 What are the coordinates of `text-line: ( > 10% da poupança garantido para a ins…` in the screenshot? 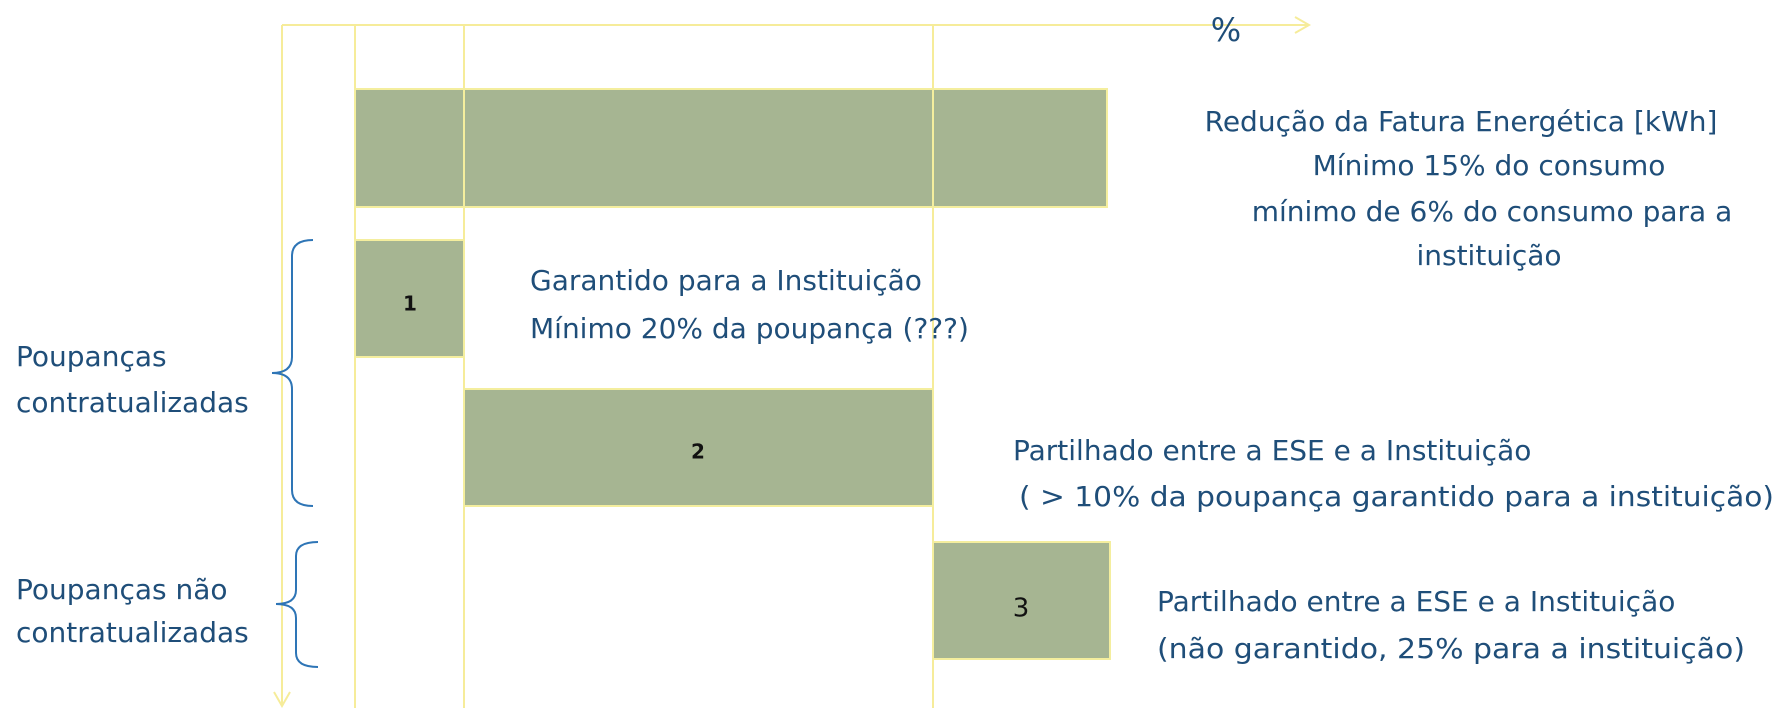 It's located at (1396, 496).